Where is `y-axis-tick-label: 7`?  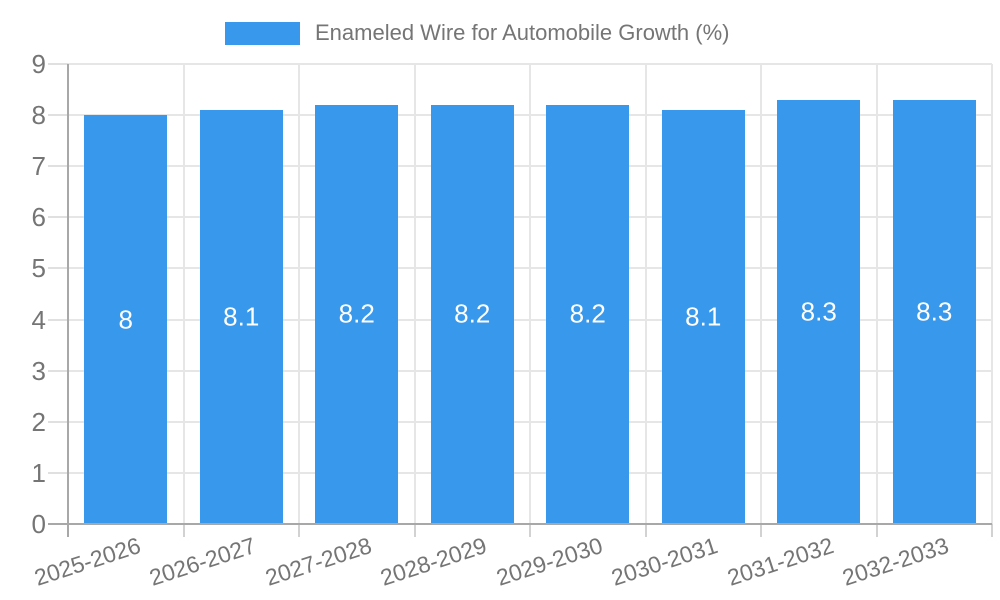 y-axis-tick-label: 7 is located at coordinates (38, 166).